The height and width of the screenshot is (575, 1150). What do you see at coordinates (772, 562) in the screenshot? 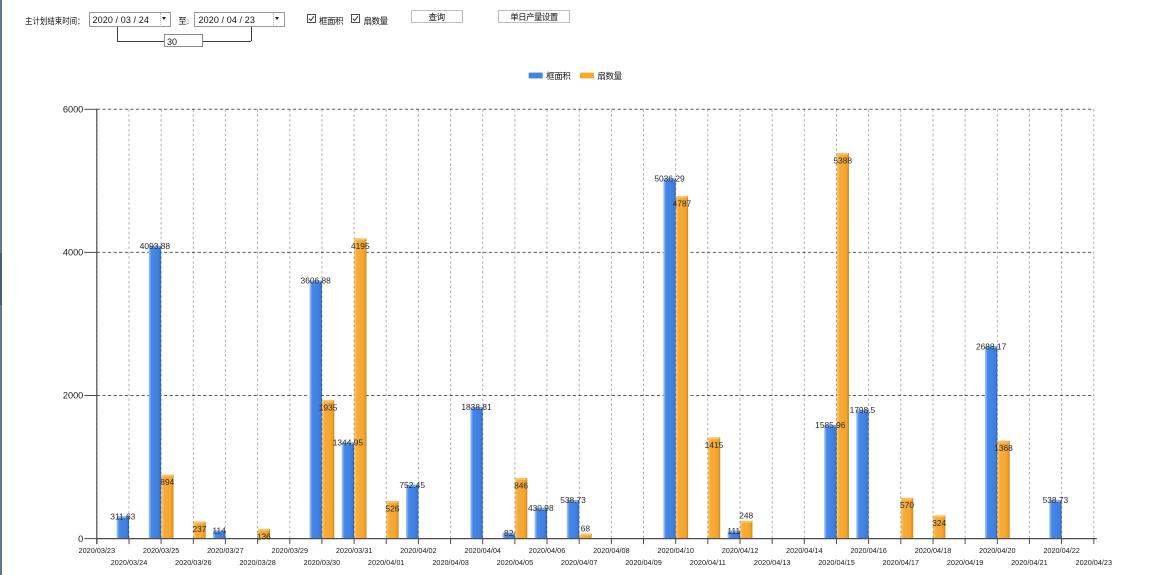
I see `svg-text: 2020/04/13` at bounding box center [772, 562].